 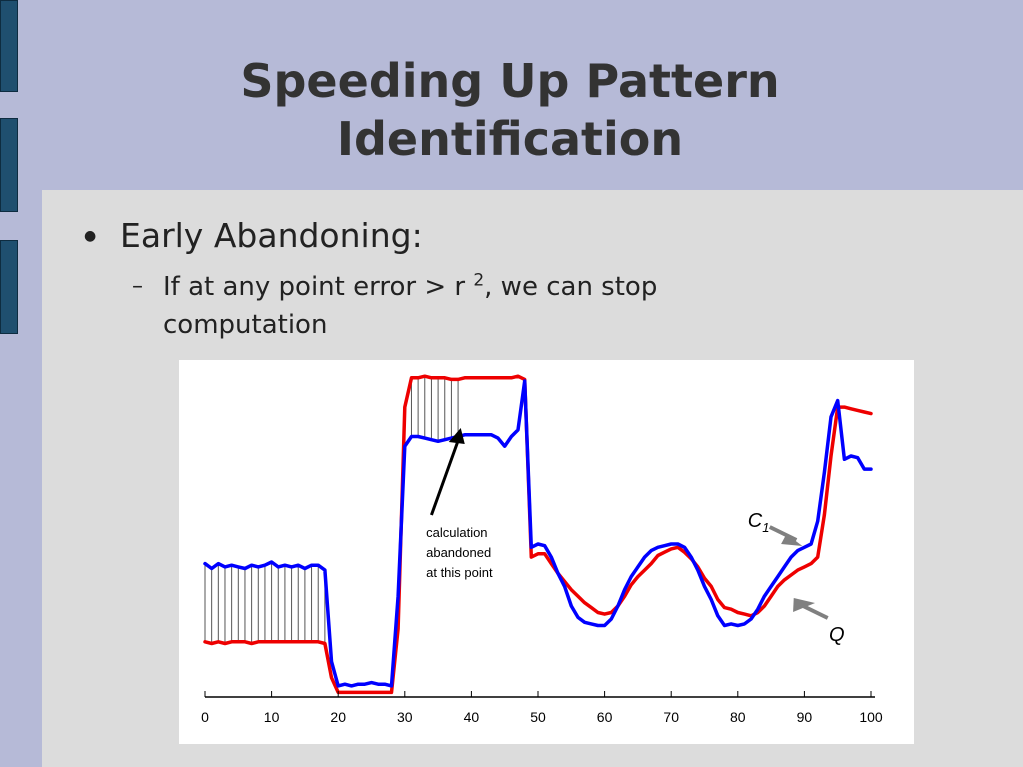 What do you see at coordinates (272, 717) in the screenshot?
I see `x-tick-label: 10` at bounding box center [272, 717].